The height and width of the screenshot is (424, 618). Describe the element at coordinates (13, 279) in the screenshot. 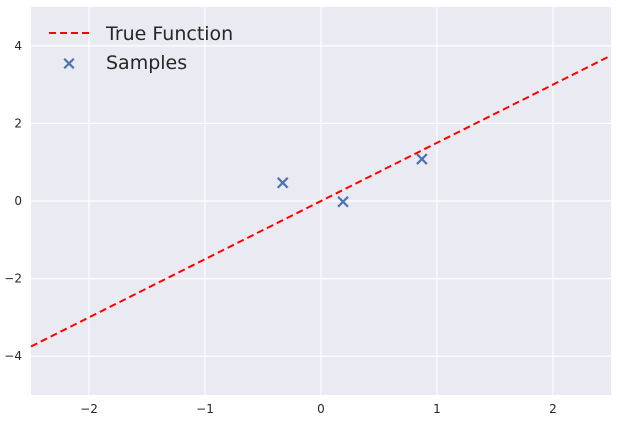

I see `y-tick-label: −2` at that location.